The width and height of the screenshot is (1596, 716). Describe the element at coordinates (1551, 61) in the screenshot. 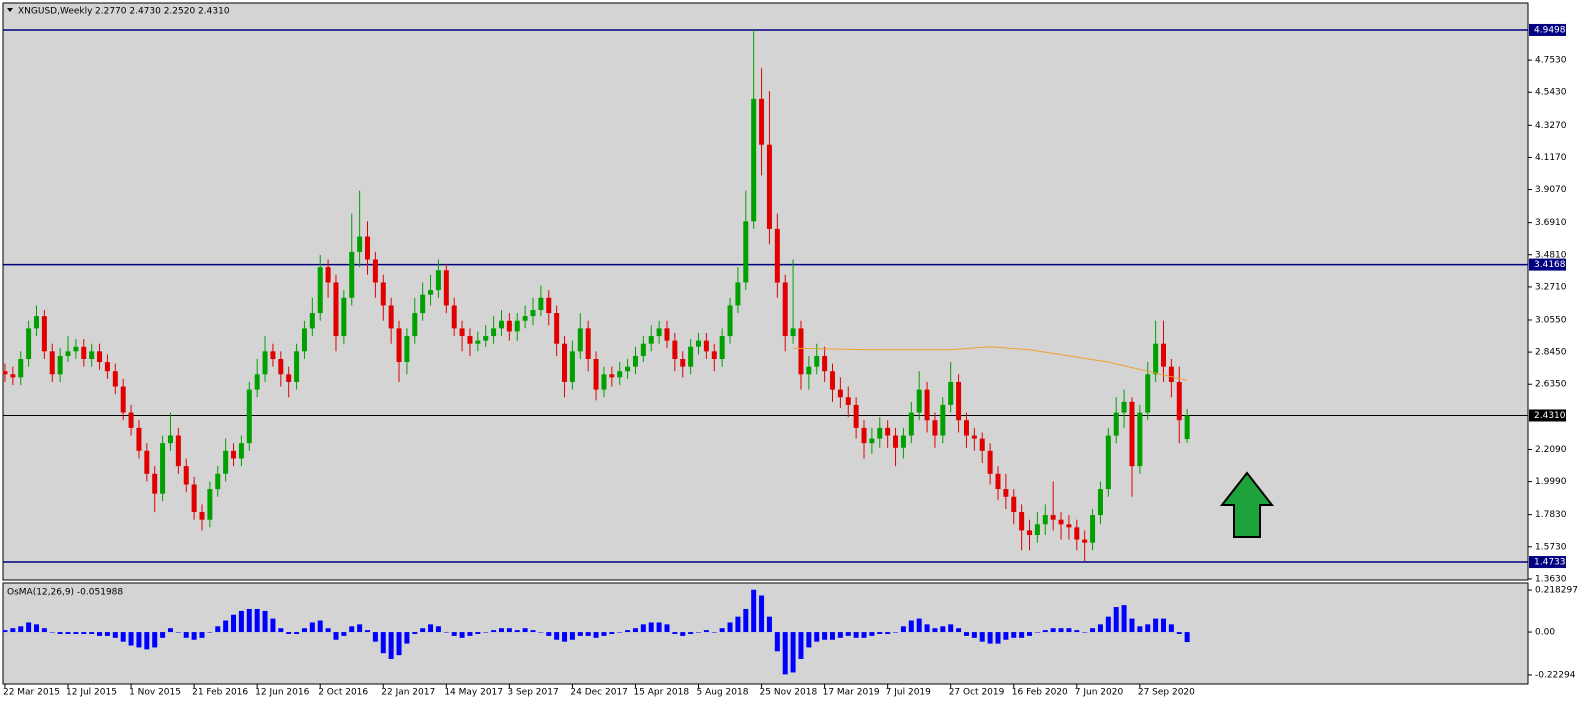

I see `y-tick-label: 4.7530` at that location.